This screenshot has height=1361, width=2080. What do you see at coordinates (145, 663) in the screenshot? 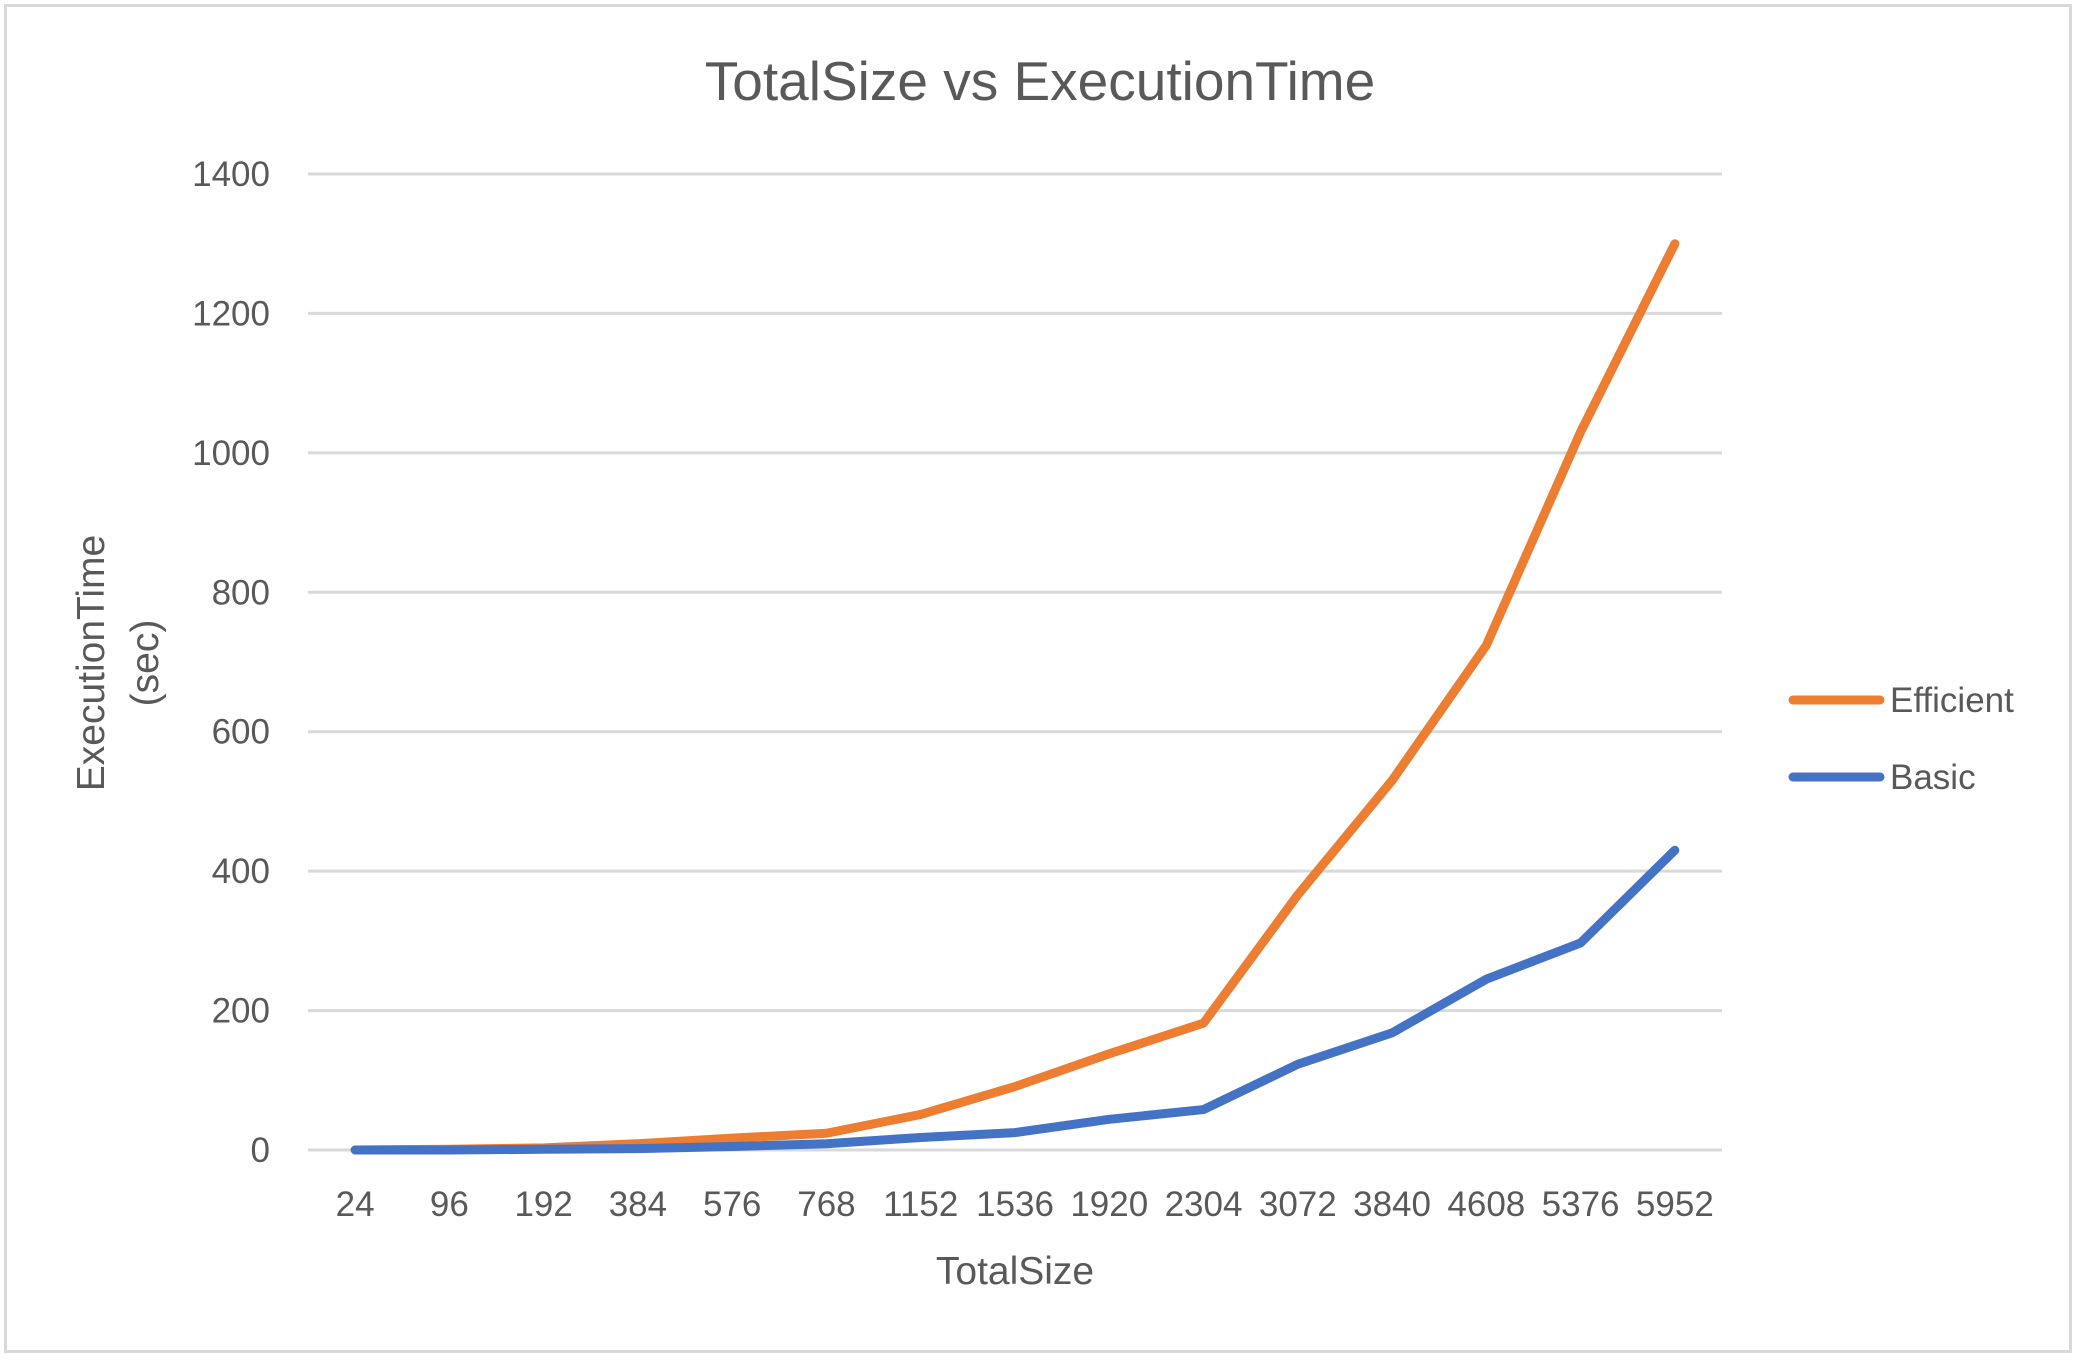
I see `y-axis-label-line-2: (sec)` at bounding box center [145, 663].